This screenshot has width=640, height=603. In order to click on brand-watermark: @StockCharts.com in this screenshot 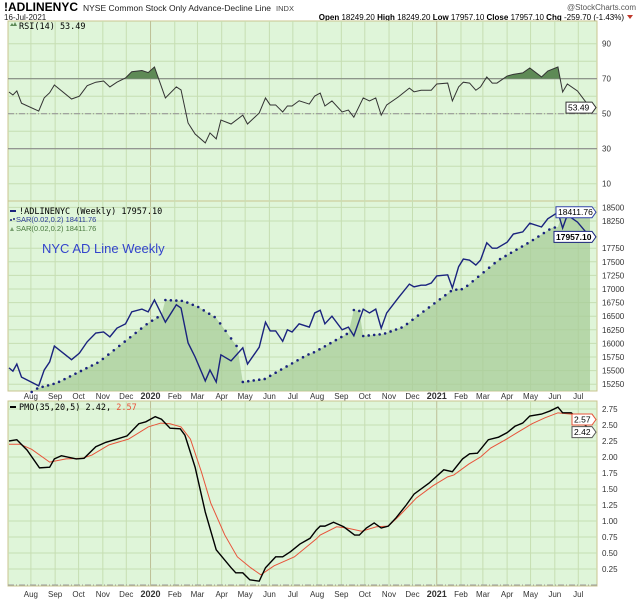, I will do `click(601, 7)`.